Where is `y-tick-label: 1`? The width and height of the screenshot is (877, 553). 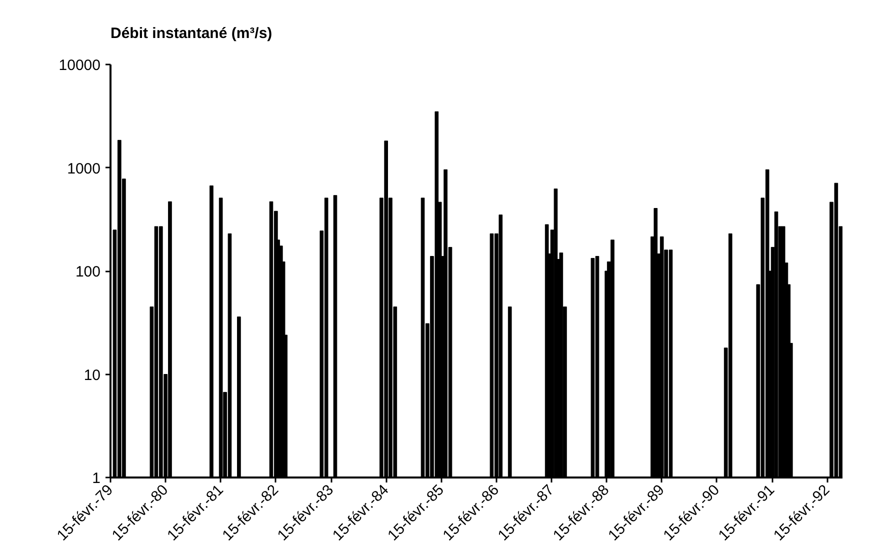
y-tick-label: 1 is located at coordinates (96, 478).